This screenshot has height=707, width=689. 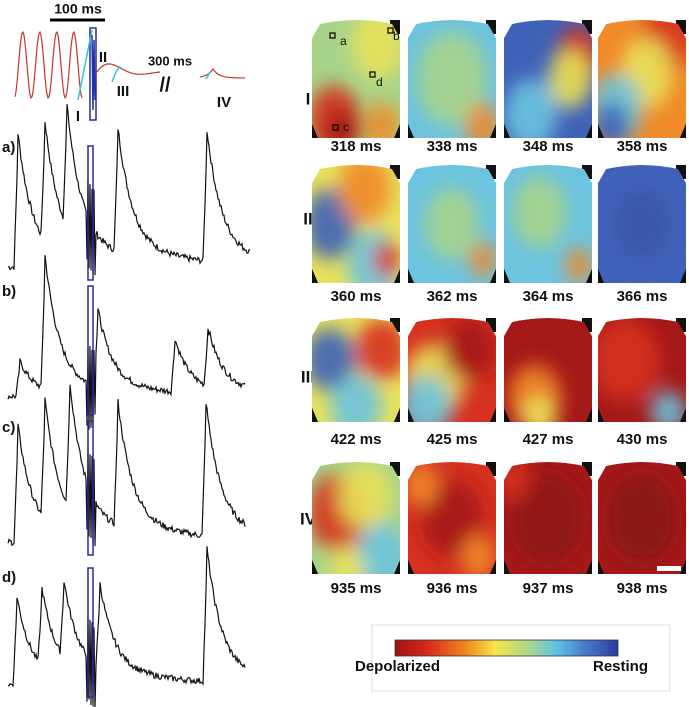 What do you see at coordinates (8, 427) in the screenshot?
I see `trace-label: c)` at bounding box center [8, 427].